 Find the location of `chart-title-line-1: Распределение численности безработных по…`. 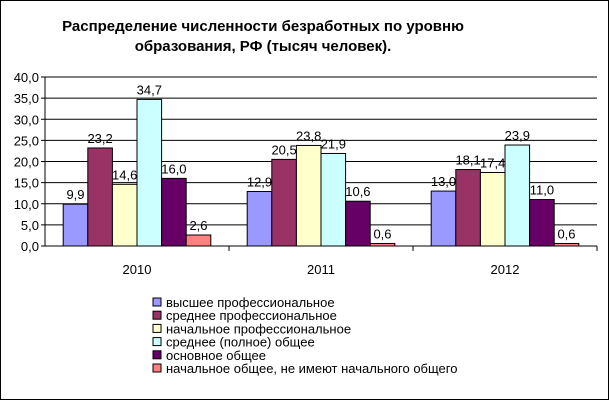

chart-title-line-1: Распределение численности безработных по… is located at coordinates (263, 26).